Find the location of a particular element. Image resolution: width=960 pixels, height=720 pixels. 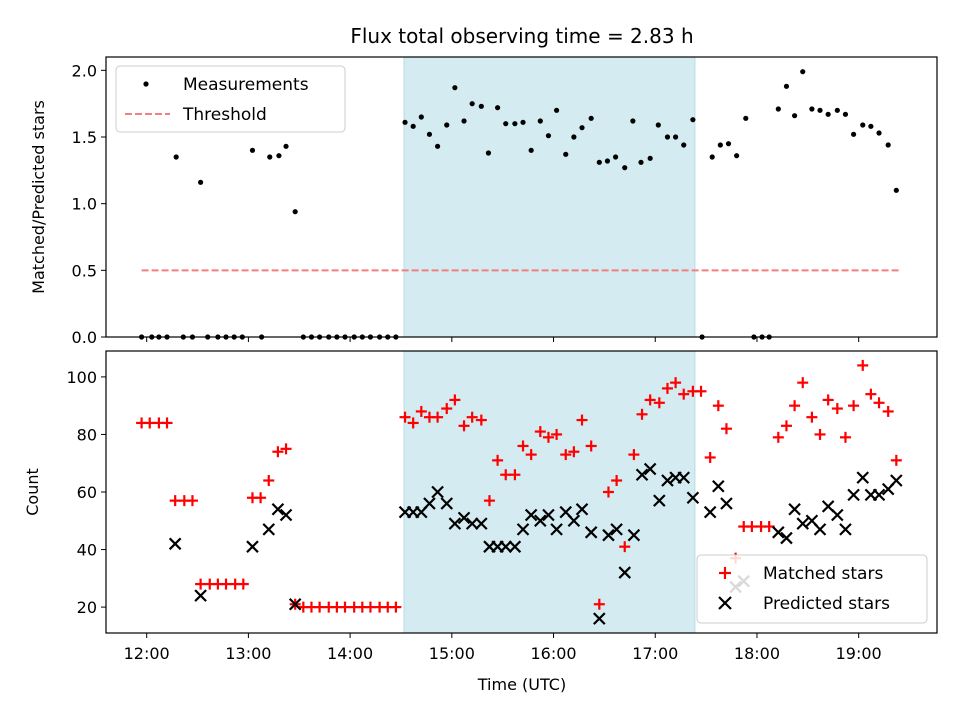

x-axis-label: Time (UTC) is located at coordinates (521, 684).